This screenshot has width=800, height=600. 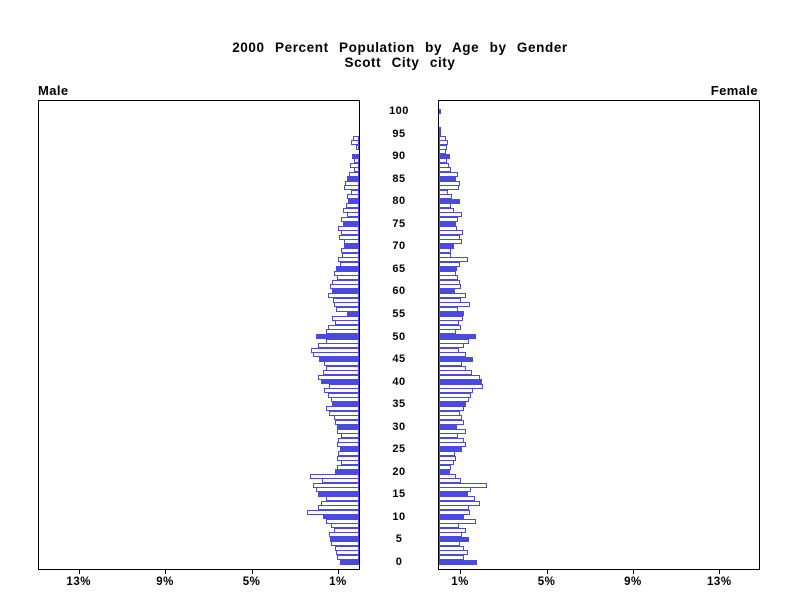 What do you see at coordinates (399, 246) in the screenshot?
I see `age-tick-label-70: 70` at bounding box center [399, 246].